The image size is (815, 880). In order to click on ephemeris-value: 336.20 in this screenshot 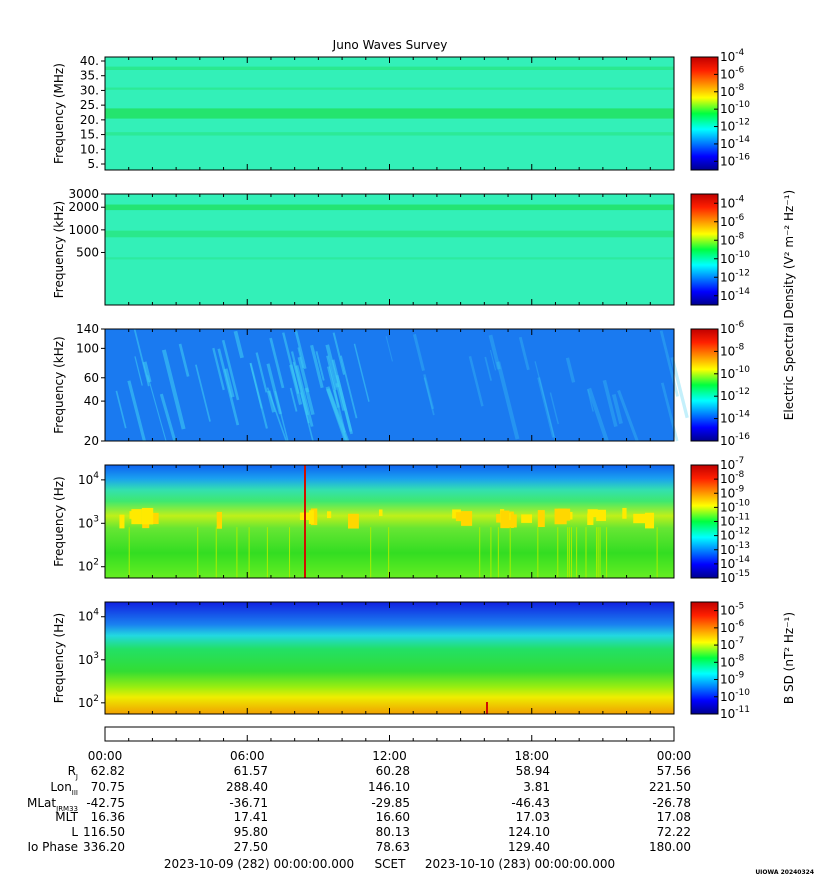, I will do `click(104, 847)`.